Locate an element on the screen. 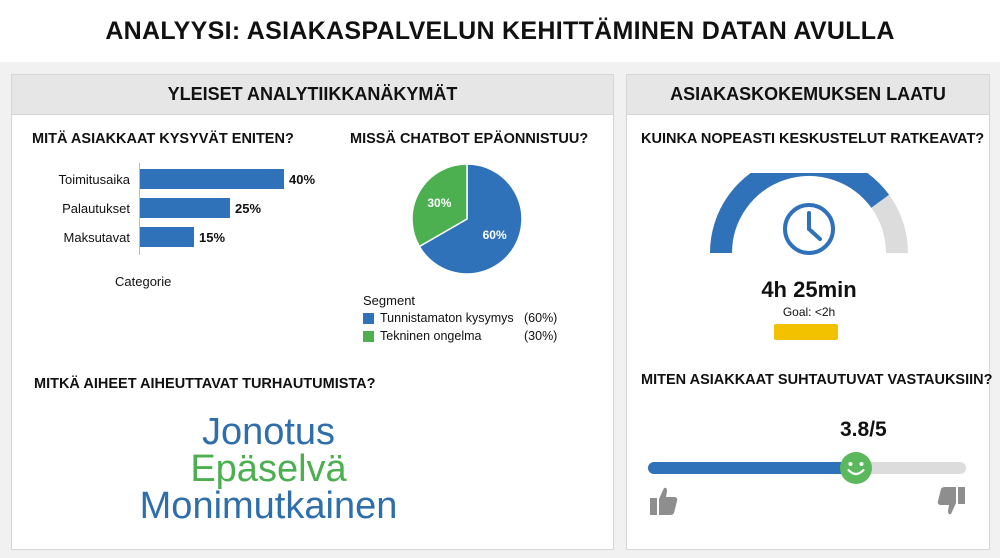  frustration-word: Epäselvä is located at coordinates (268, 469).